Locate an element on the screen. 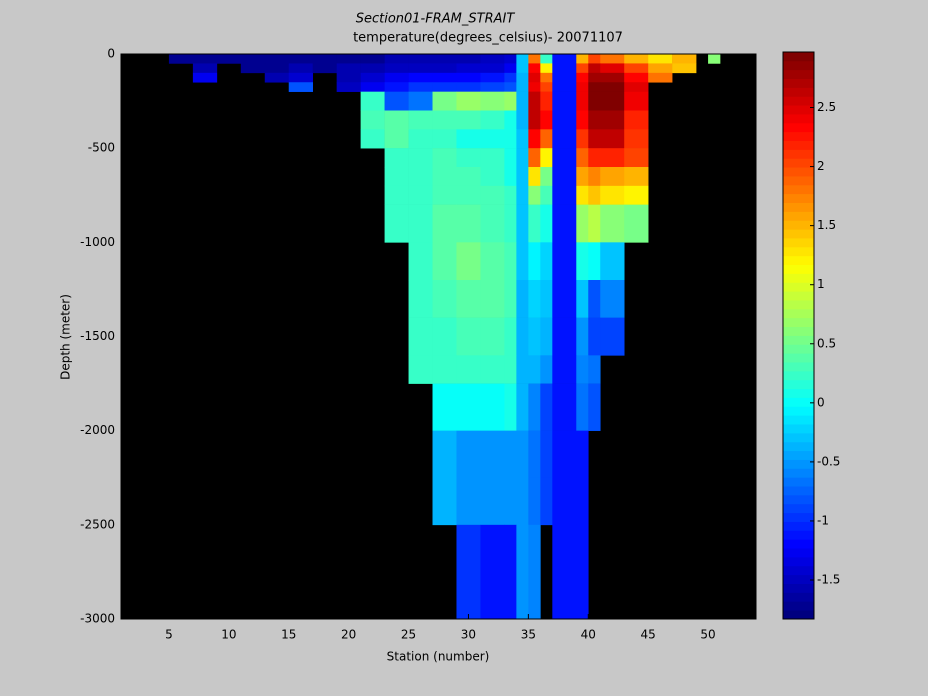 This screenshot has width=928, height=696. x-tick-label: 35 is located at coordinates (528, 635).